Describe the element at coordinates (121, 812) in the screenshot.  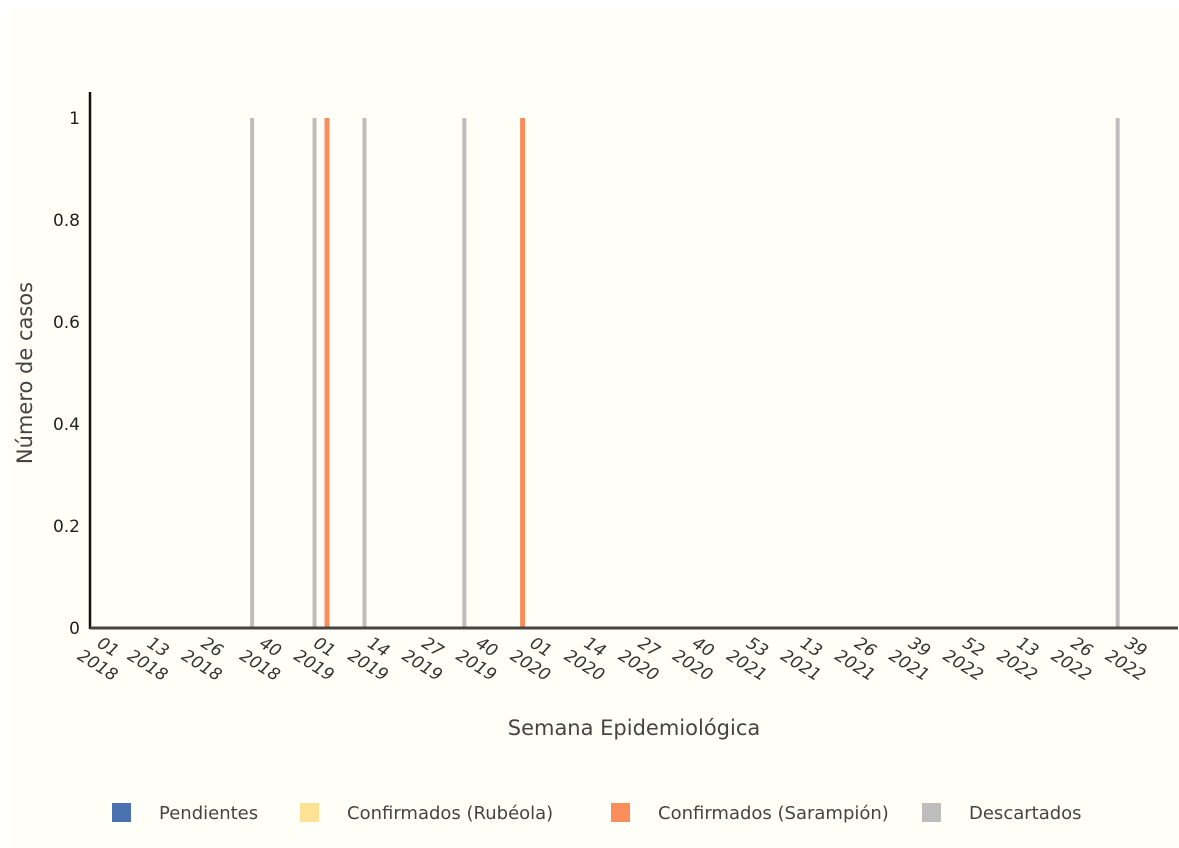
I see `legend-swatch-pendientes` at that location.